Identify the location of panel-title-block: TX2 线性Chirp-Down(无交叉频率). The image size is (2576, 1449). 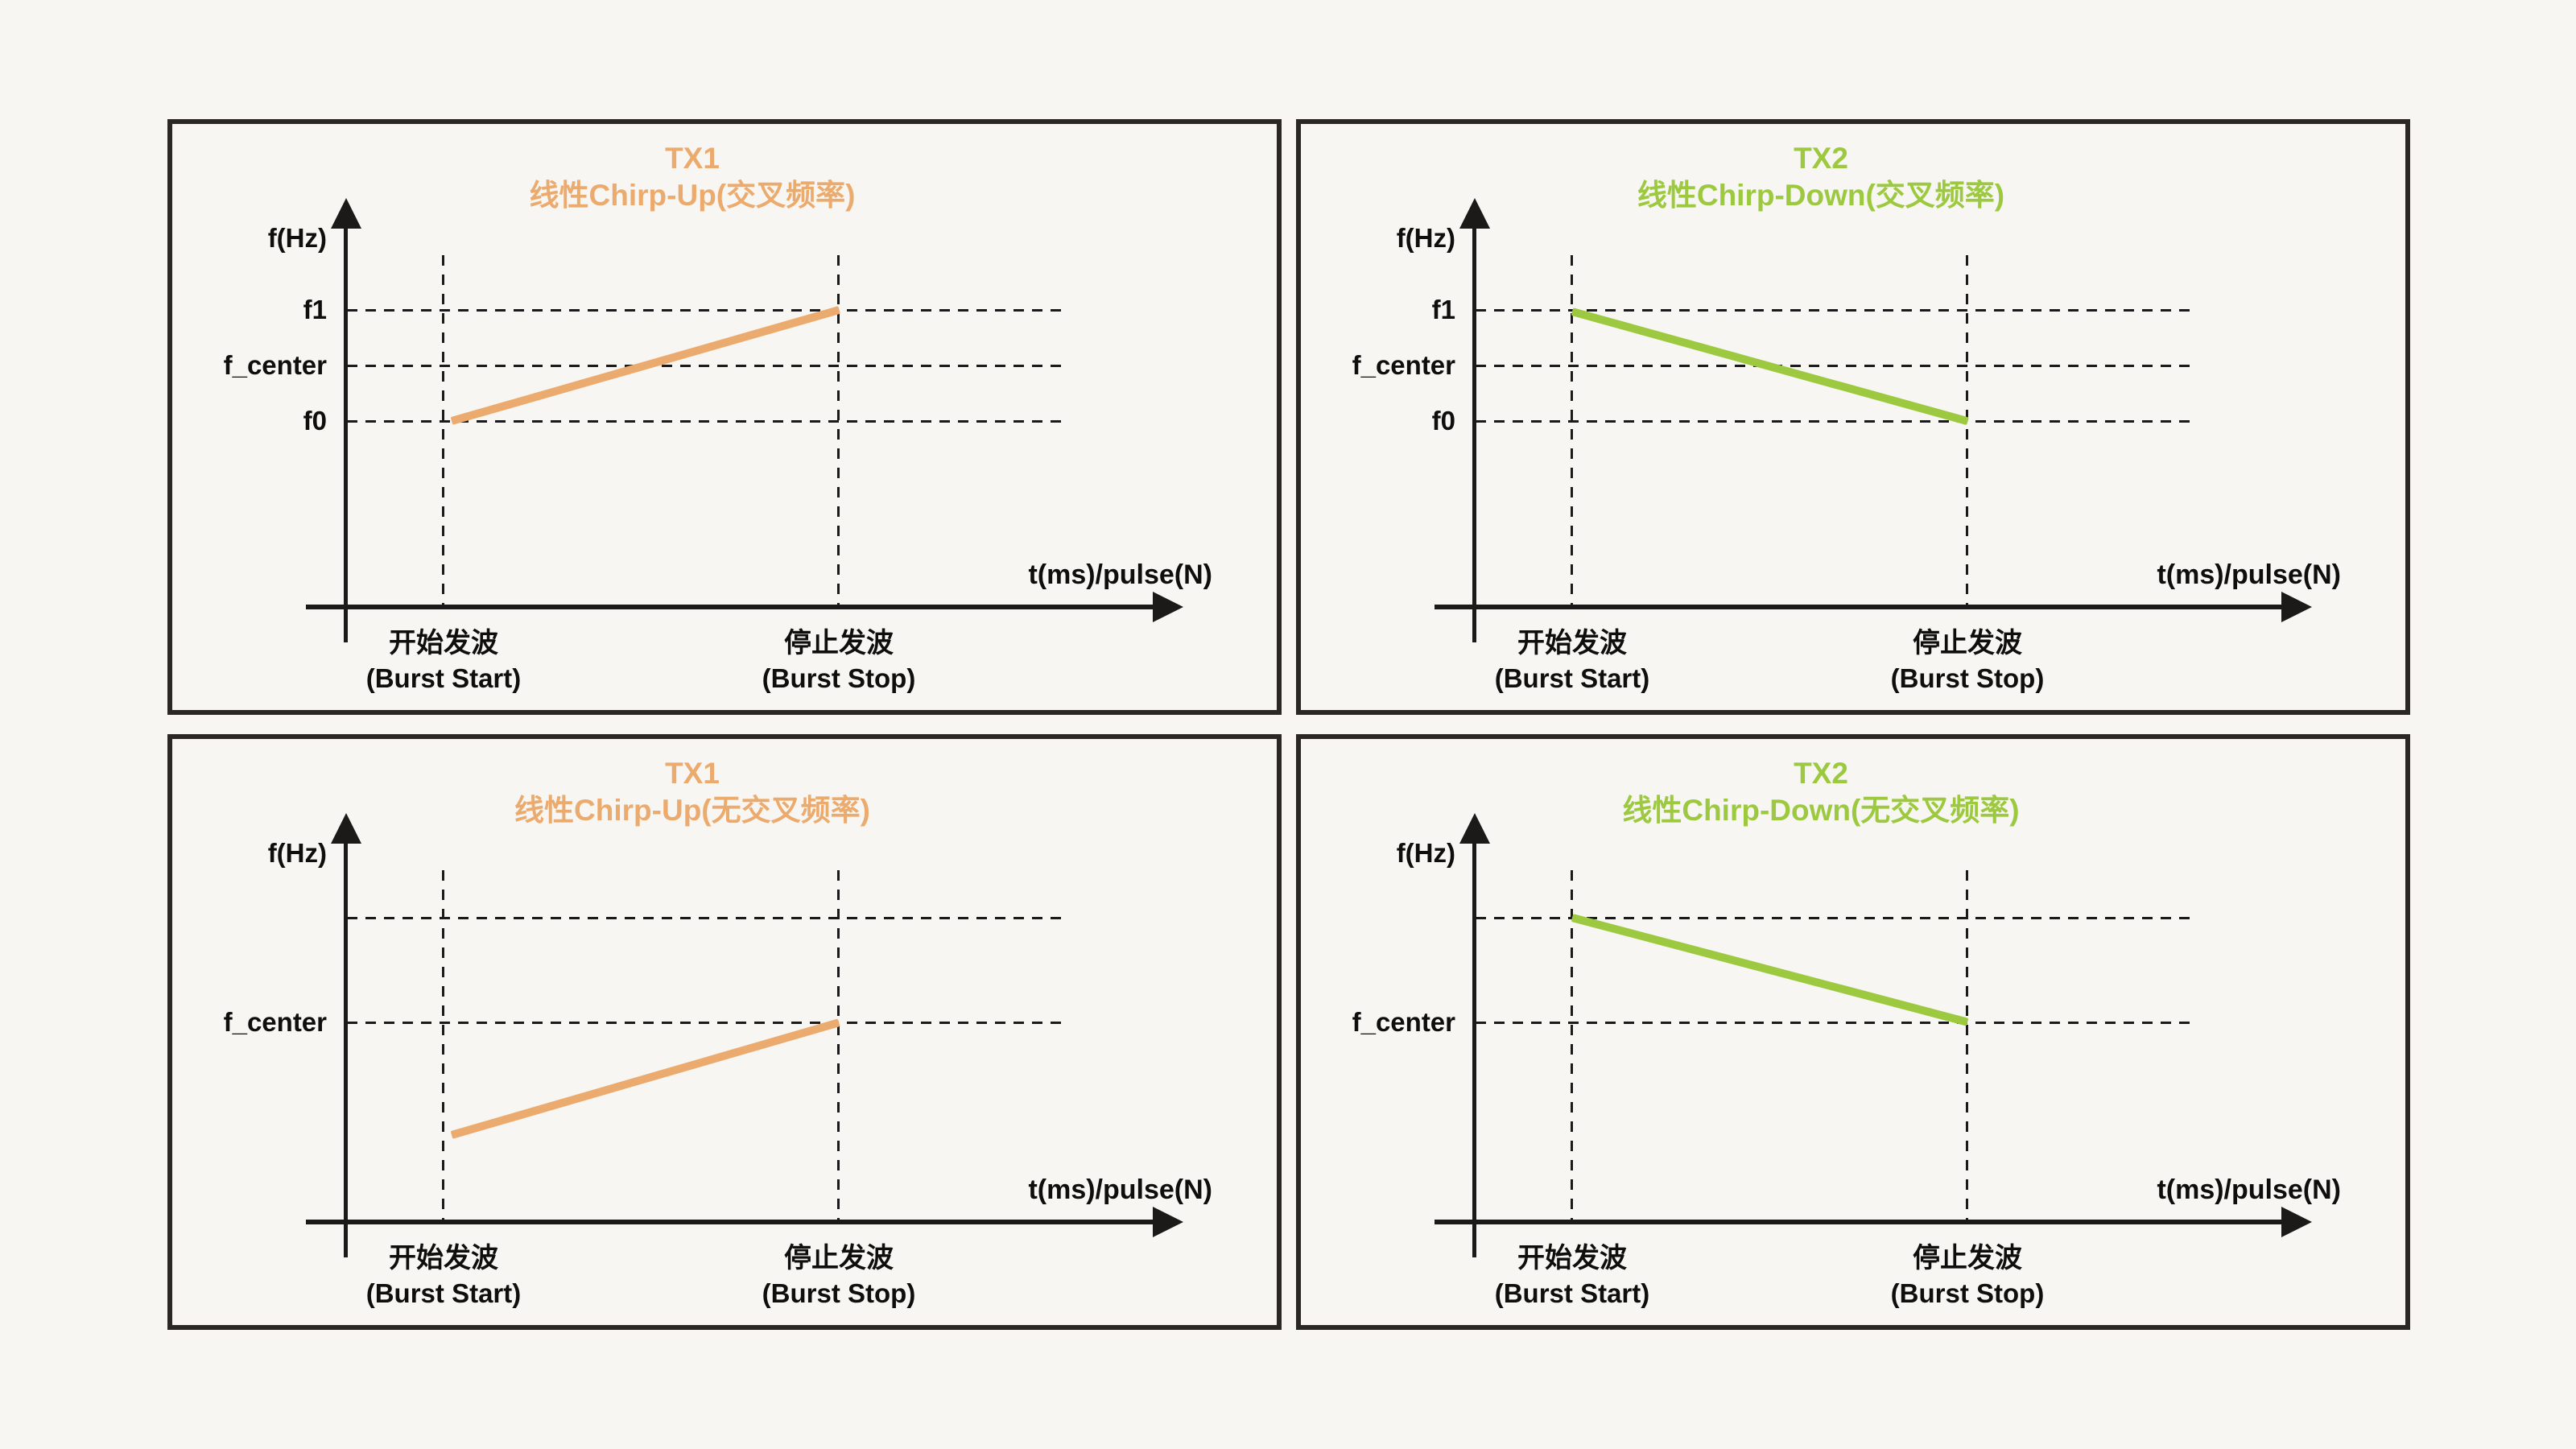
(1821, 792).